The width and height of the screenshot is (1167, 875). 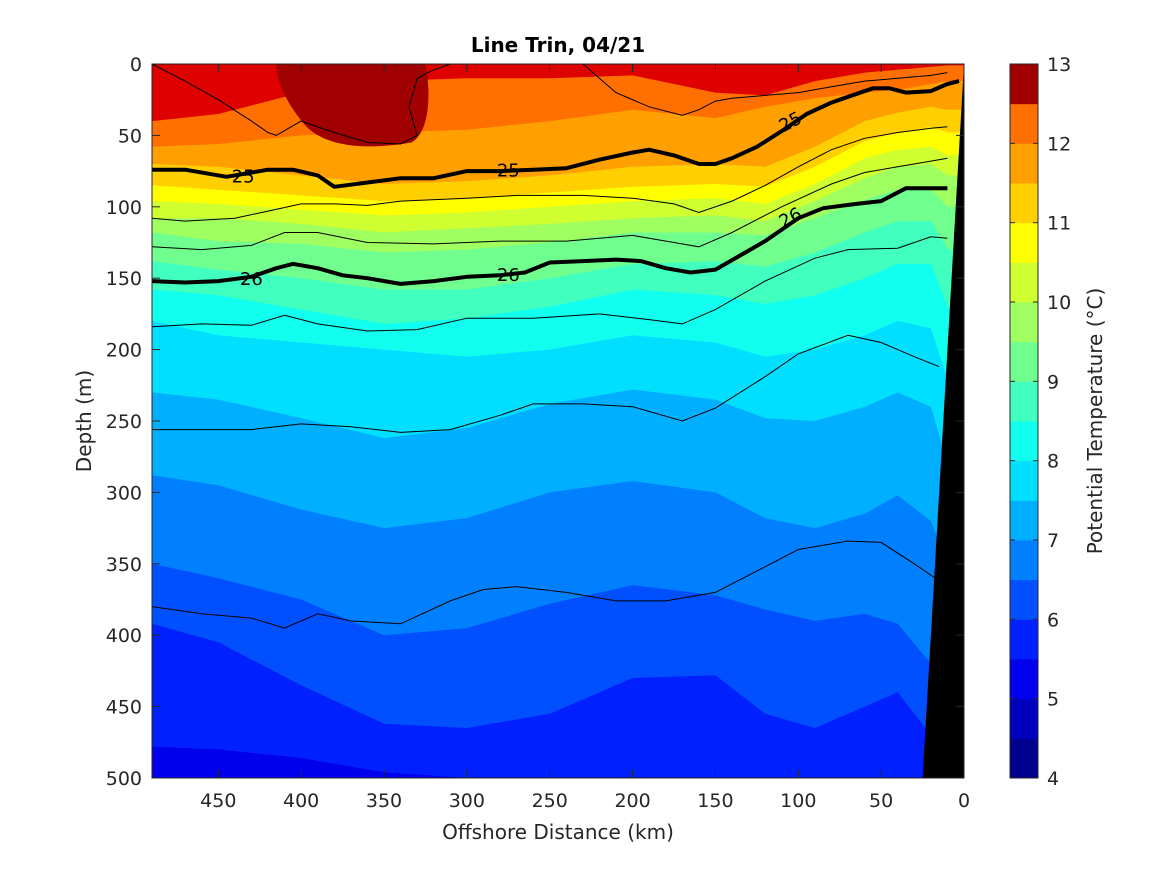 I want to click on colorbar-tick-label: 7, so click(x=1053, y=541).